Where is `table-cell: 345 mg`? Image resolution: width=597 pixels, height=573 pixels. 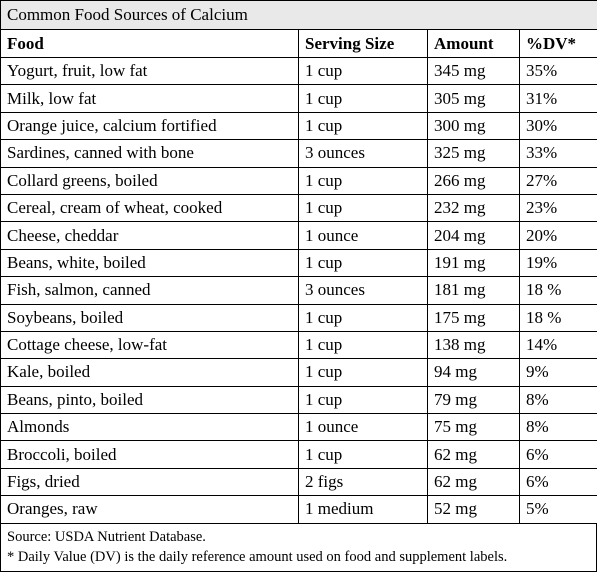 table-cell: 345 mg is located at coordinates (473, 71).